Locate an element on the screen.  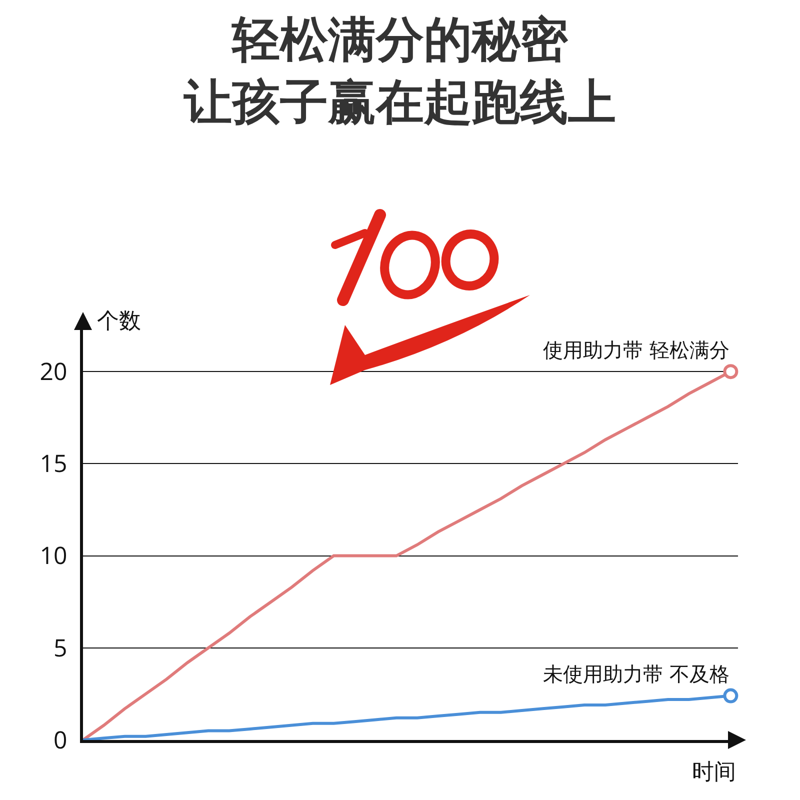
y-tick-label: 0 is located at coordinates (60, 739).